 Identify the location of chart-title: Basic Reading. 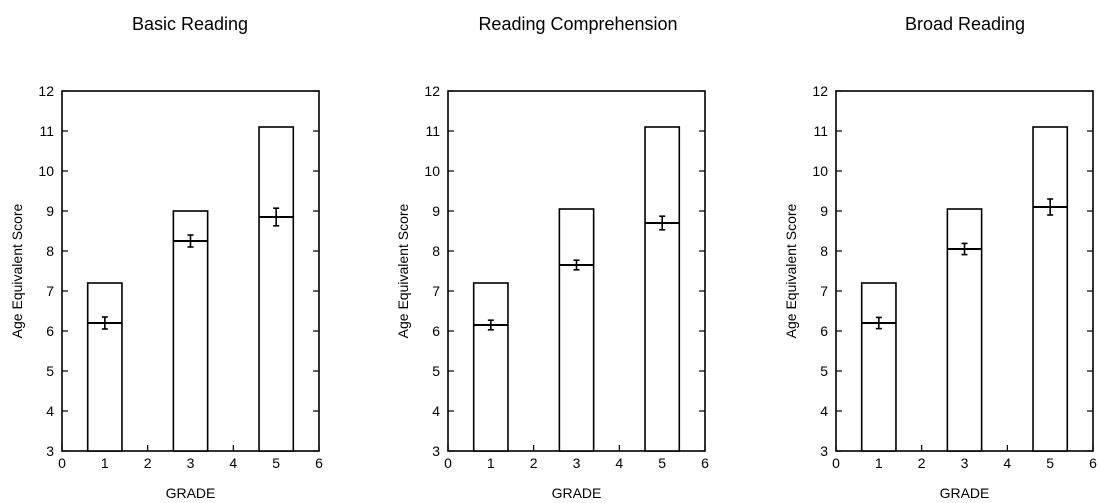
(190, 24).